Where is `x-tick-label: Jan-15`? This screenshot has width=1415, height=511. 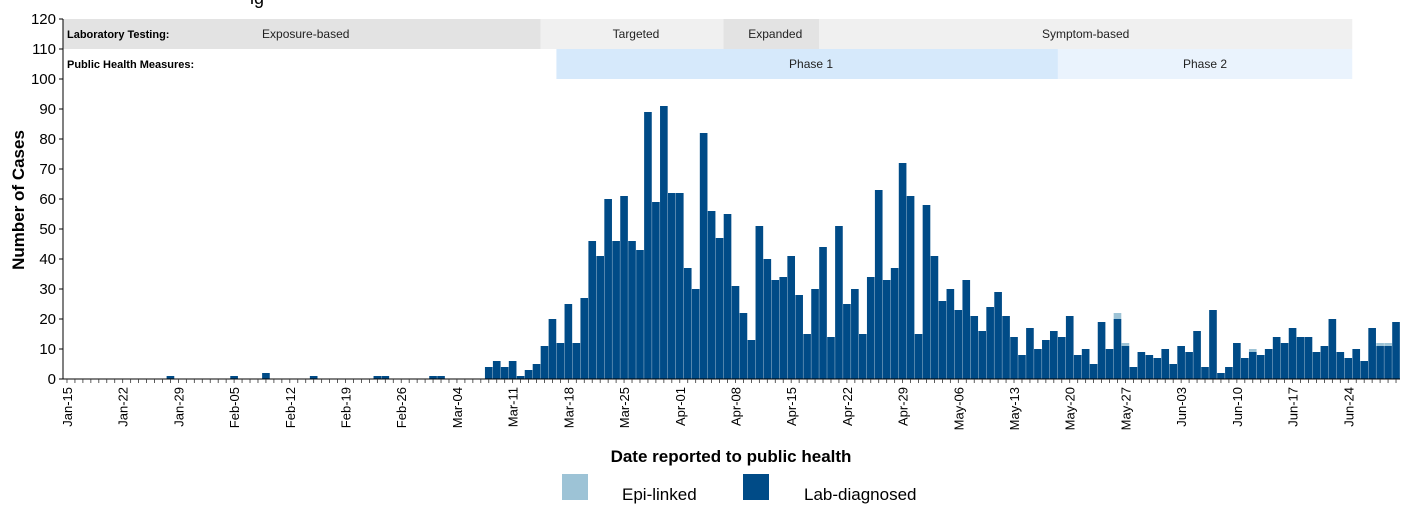
x-tick-label: Jan-15 is located at coordinates (67, 407).